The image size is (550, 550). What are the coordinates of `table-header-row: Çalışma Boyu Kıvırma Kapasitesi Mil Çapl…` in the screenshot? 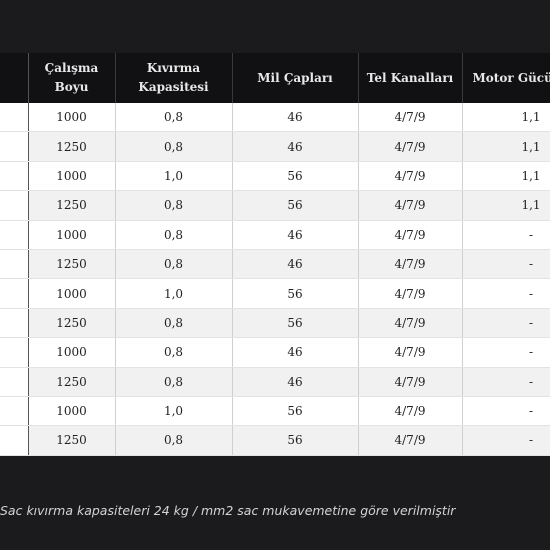 It's located at (275, 78).